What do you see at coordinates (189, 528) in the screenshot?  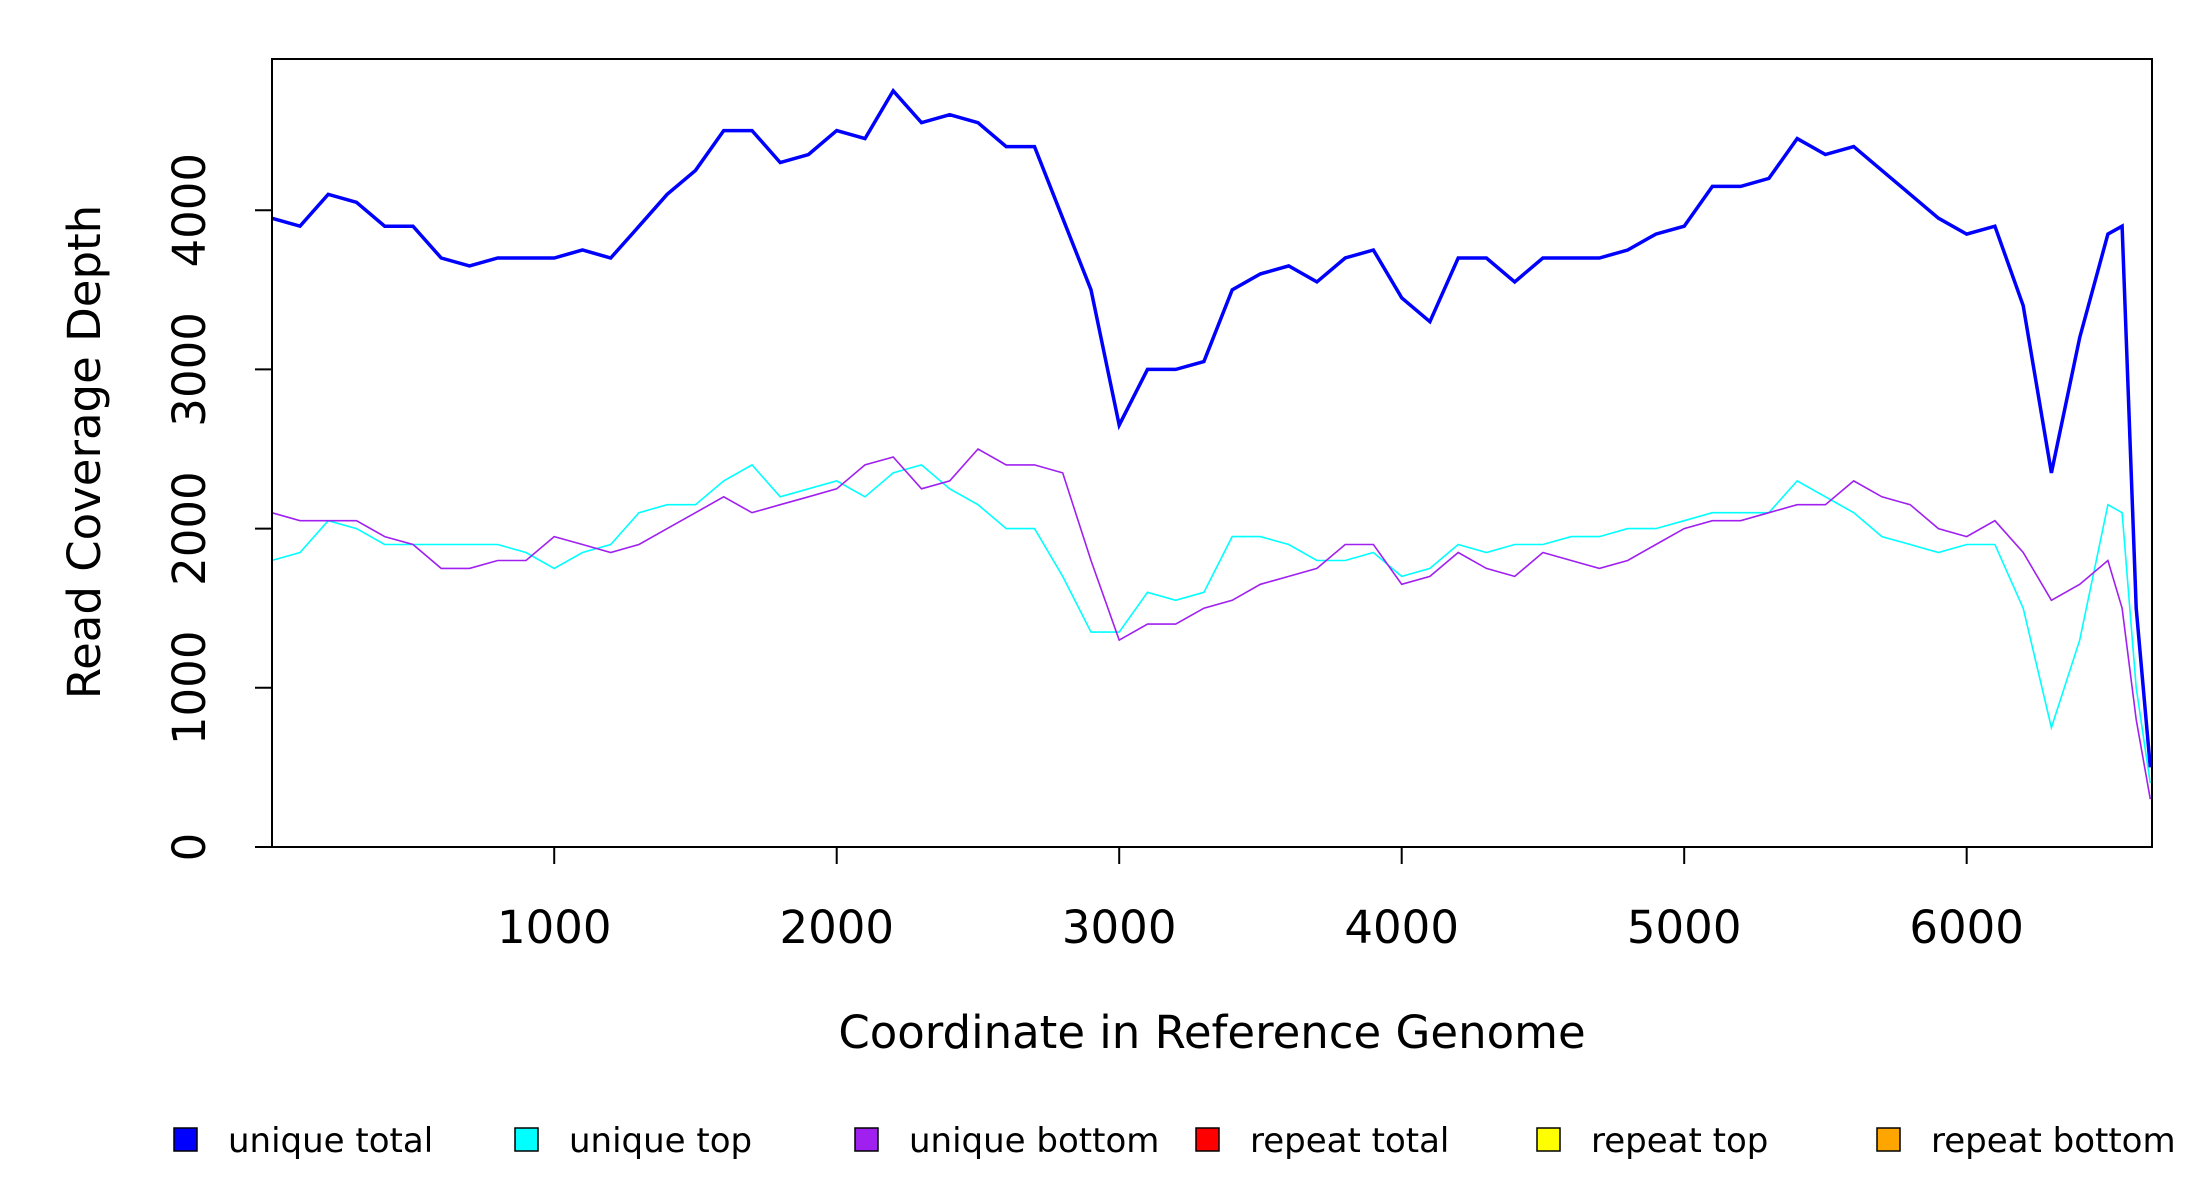 I see `y-tick-label: 2000` at bounding box center [189, 528].